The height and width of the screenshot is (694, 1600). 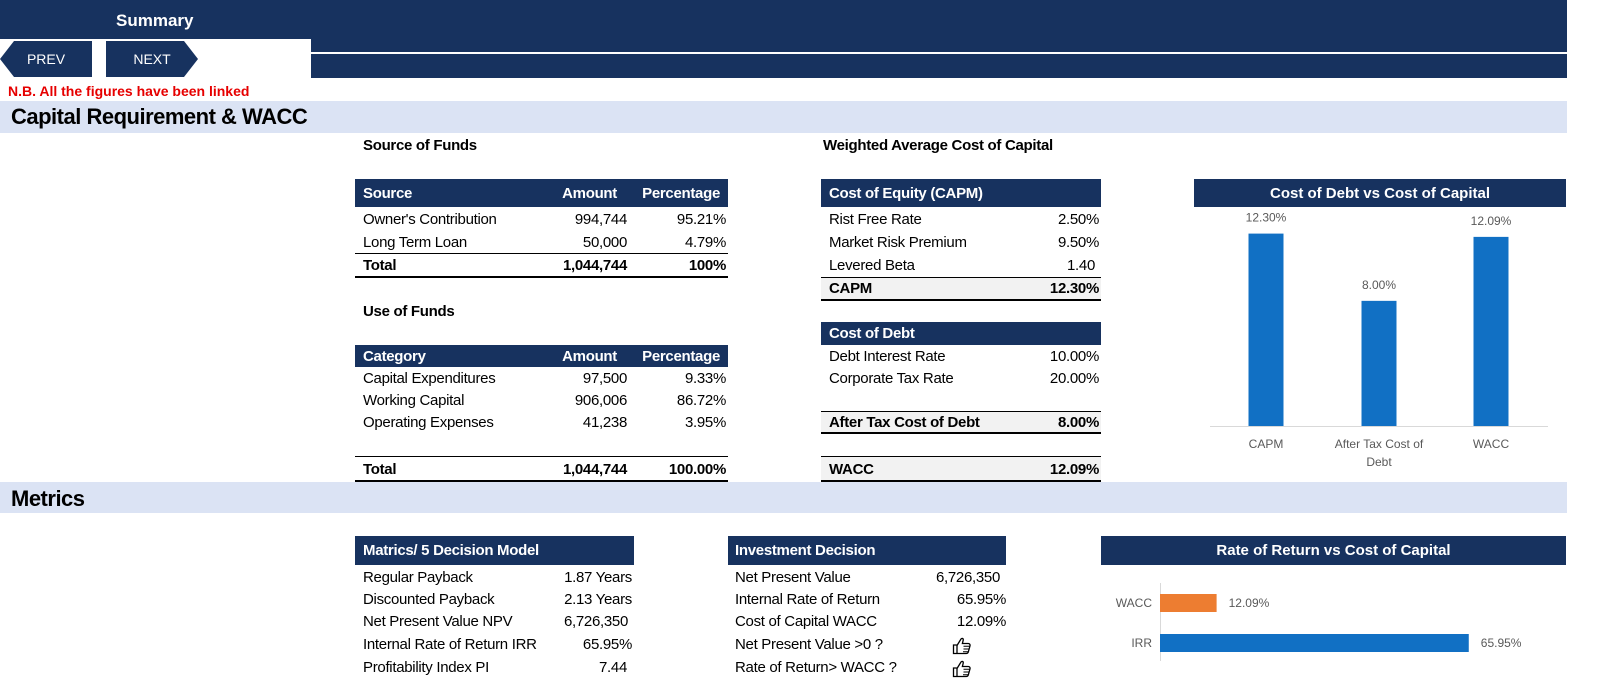 What do you see at coordinates (388, 193) in the screenshot?
I see `source-col-header: Source` at bounding box center [388, 193].